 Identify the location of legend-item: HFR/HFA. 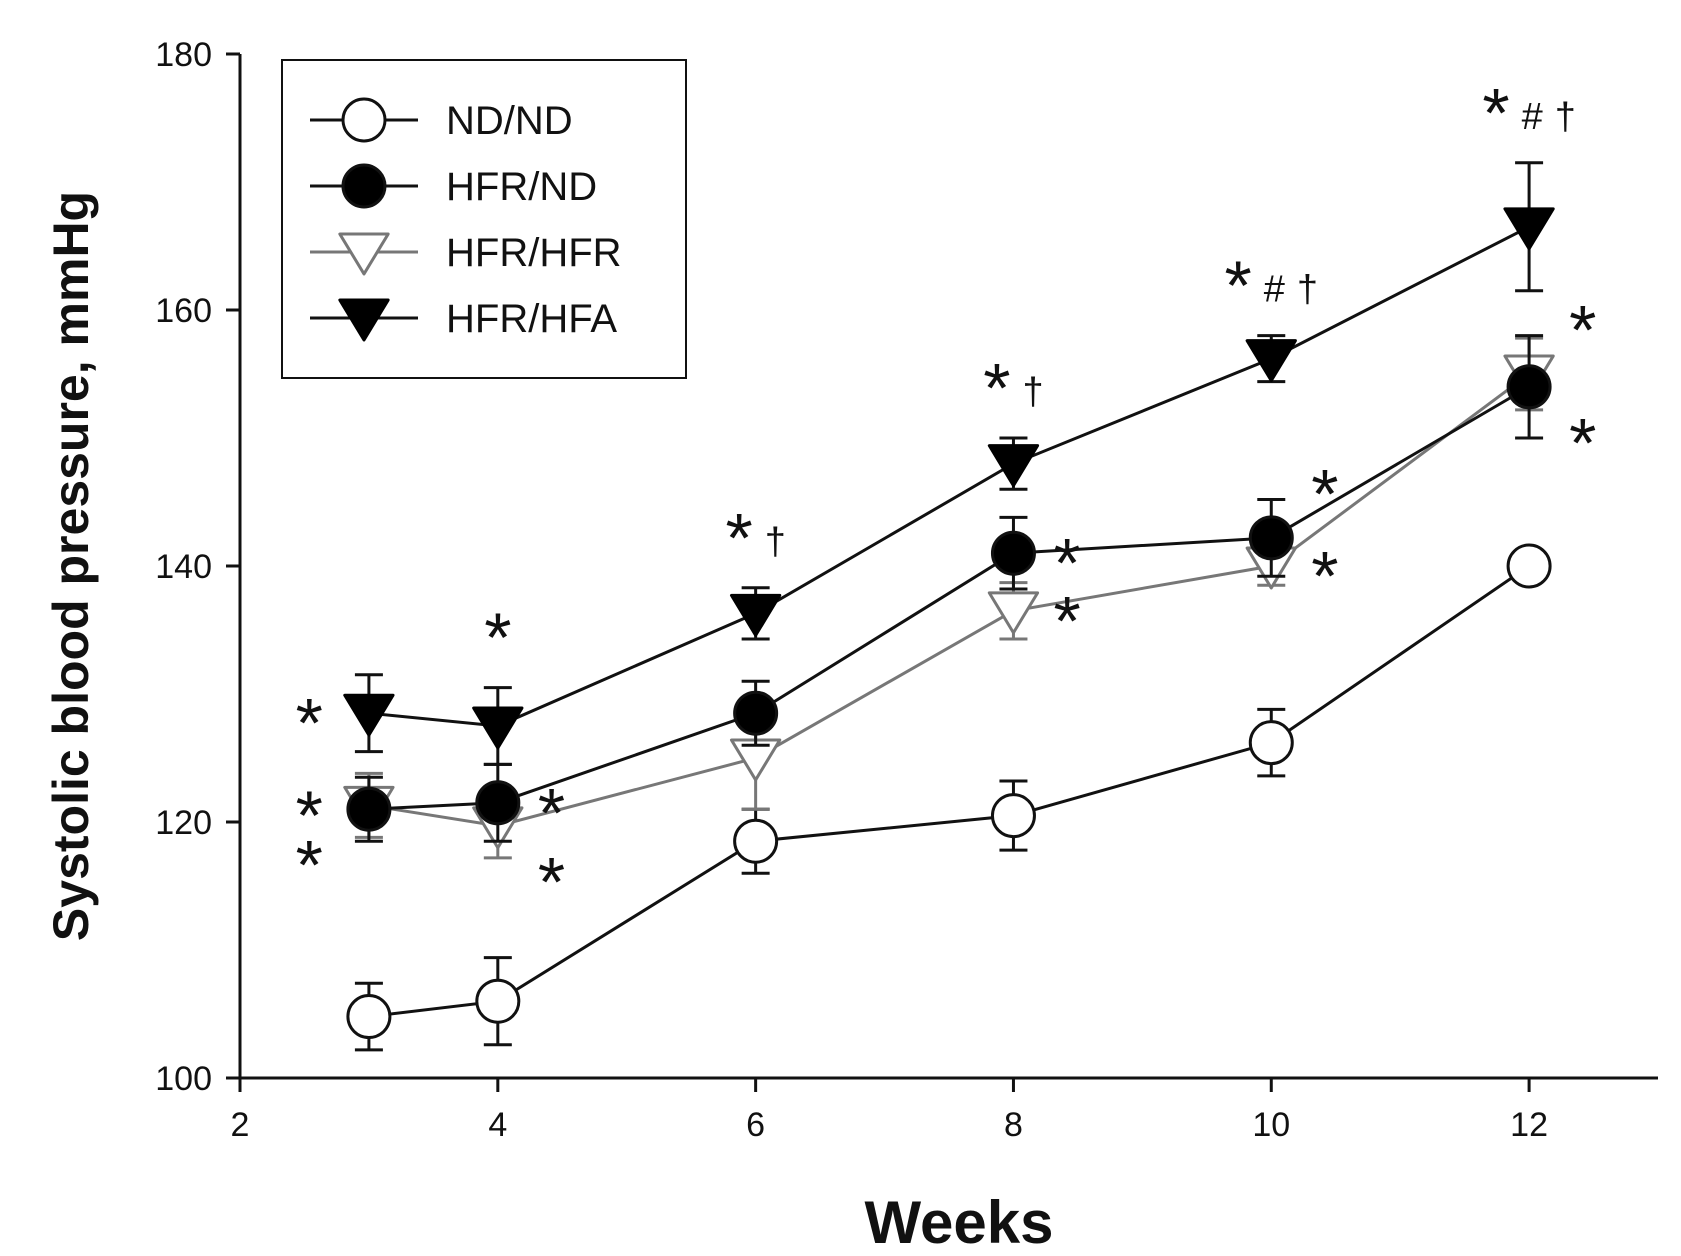
(463, 319).